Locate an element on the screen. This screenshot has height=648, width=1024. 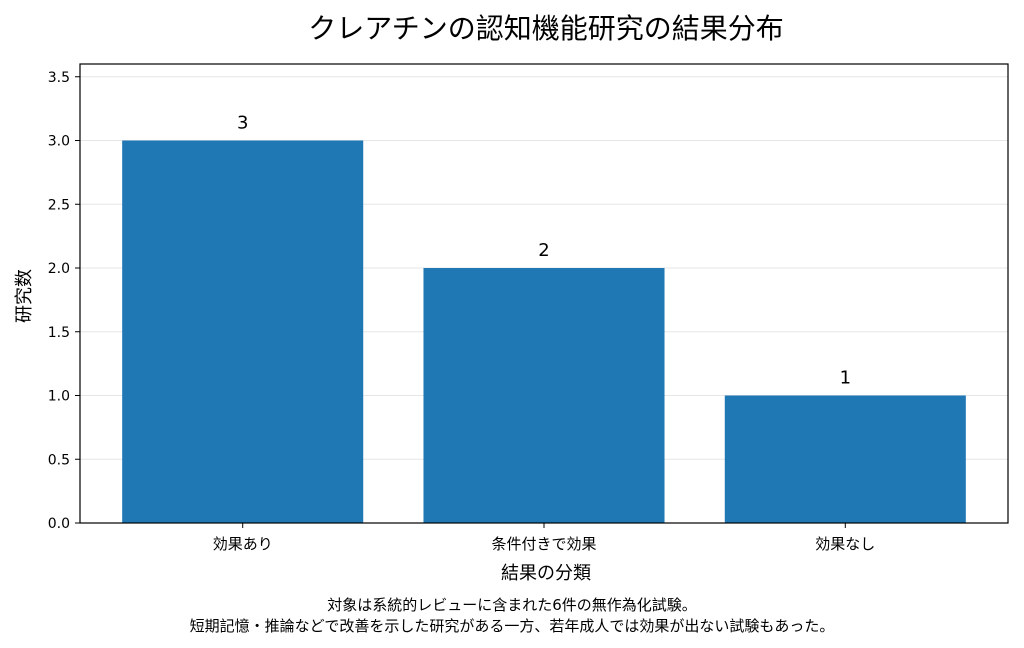
y-tick-label: 2.5 is located at coordinates (59, 205).